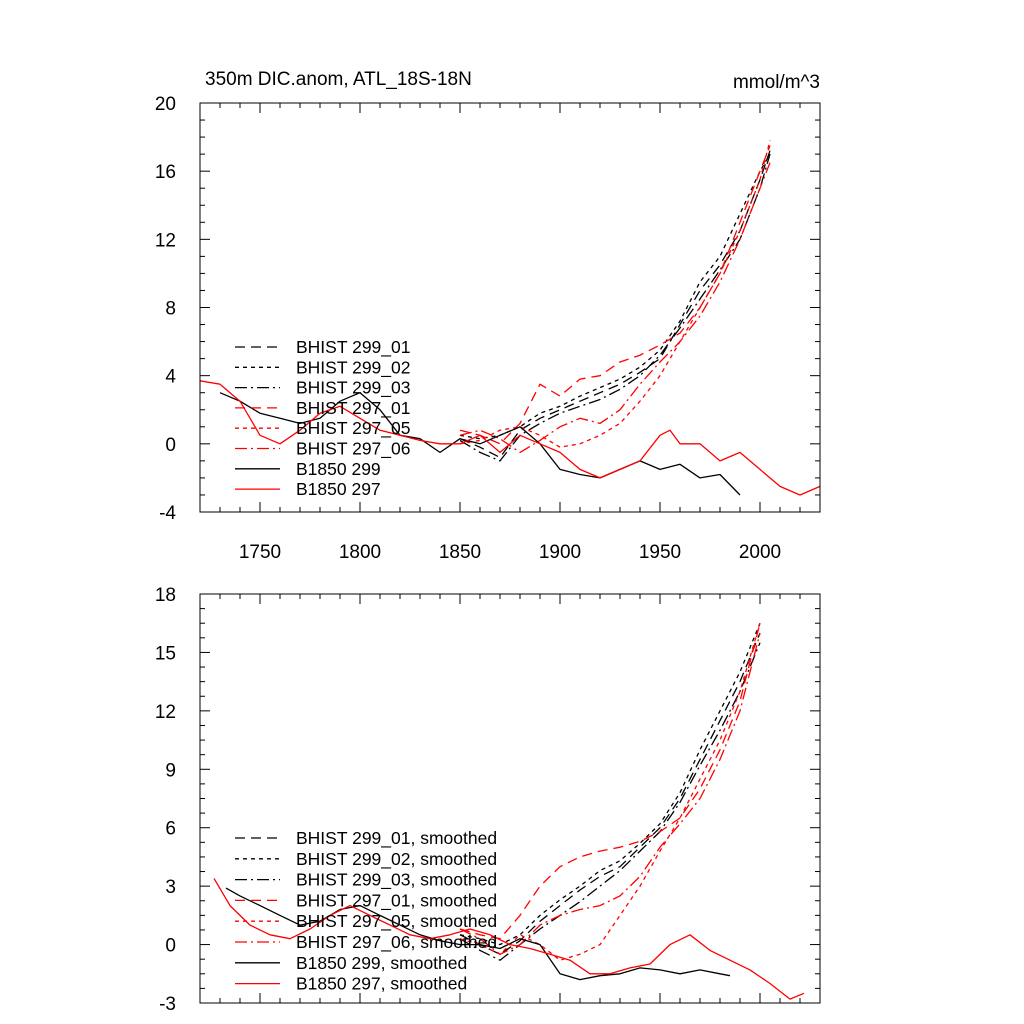 This screenshot has width=1024, height=1024. Describe the element at coordinates (353, 347) in the screenshot. I see `legend-label: BHIST 299_01` at that location.